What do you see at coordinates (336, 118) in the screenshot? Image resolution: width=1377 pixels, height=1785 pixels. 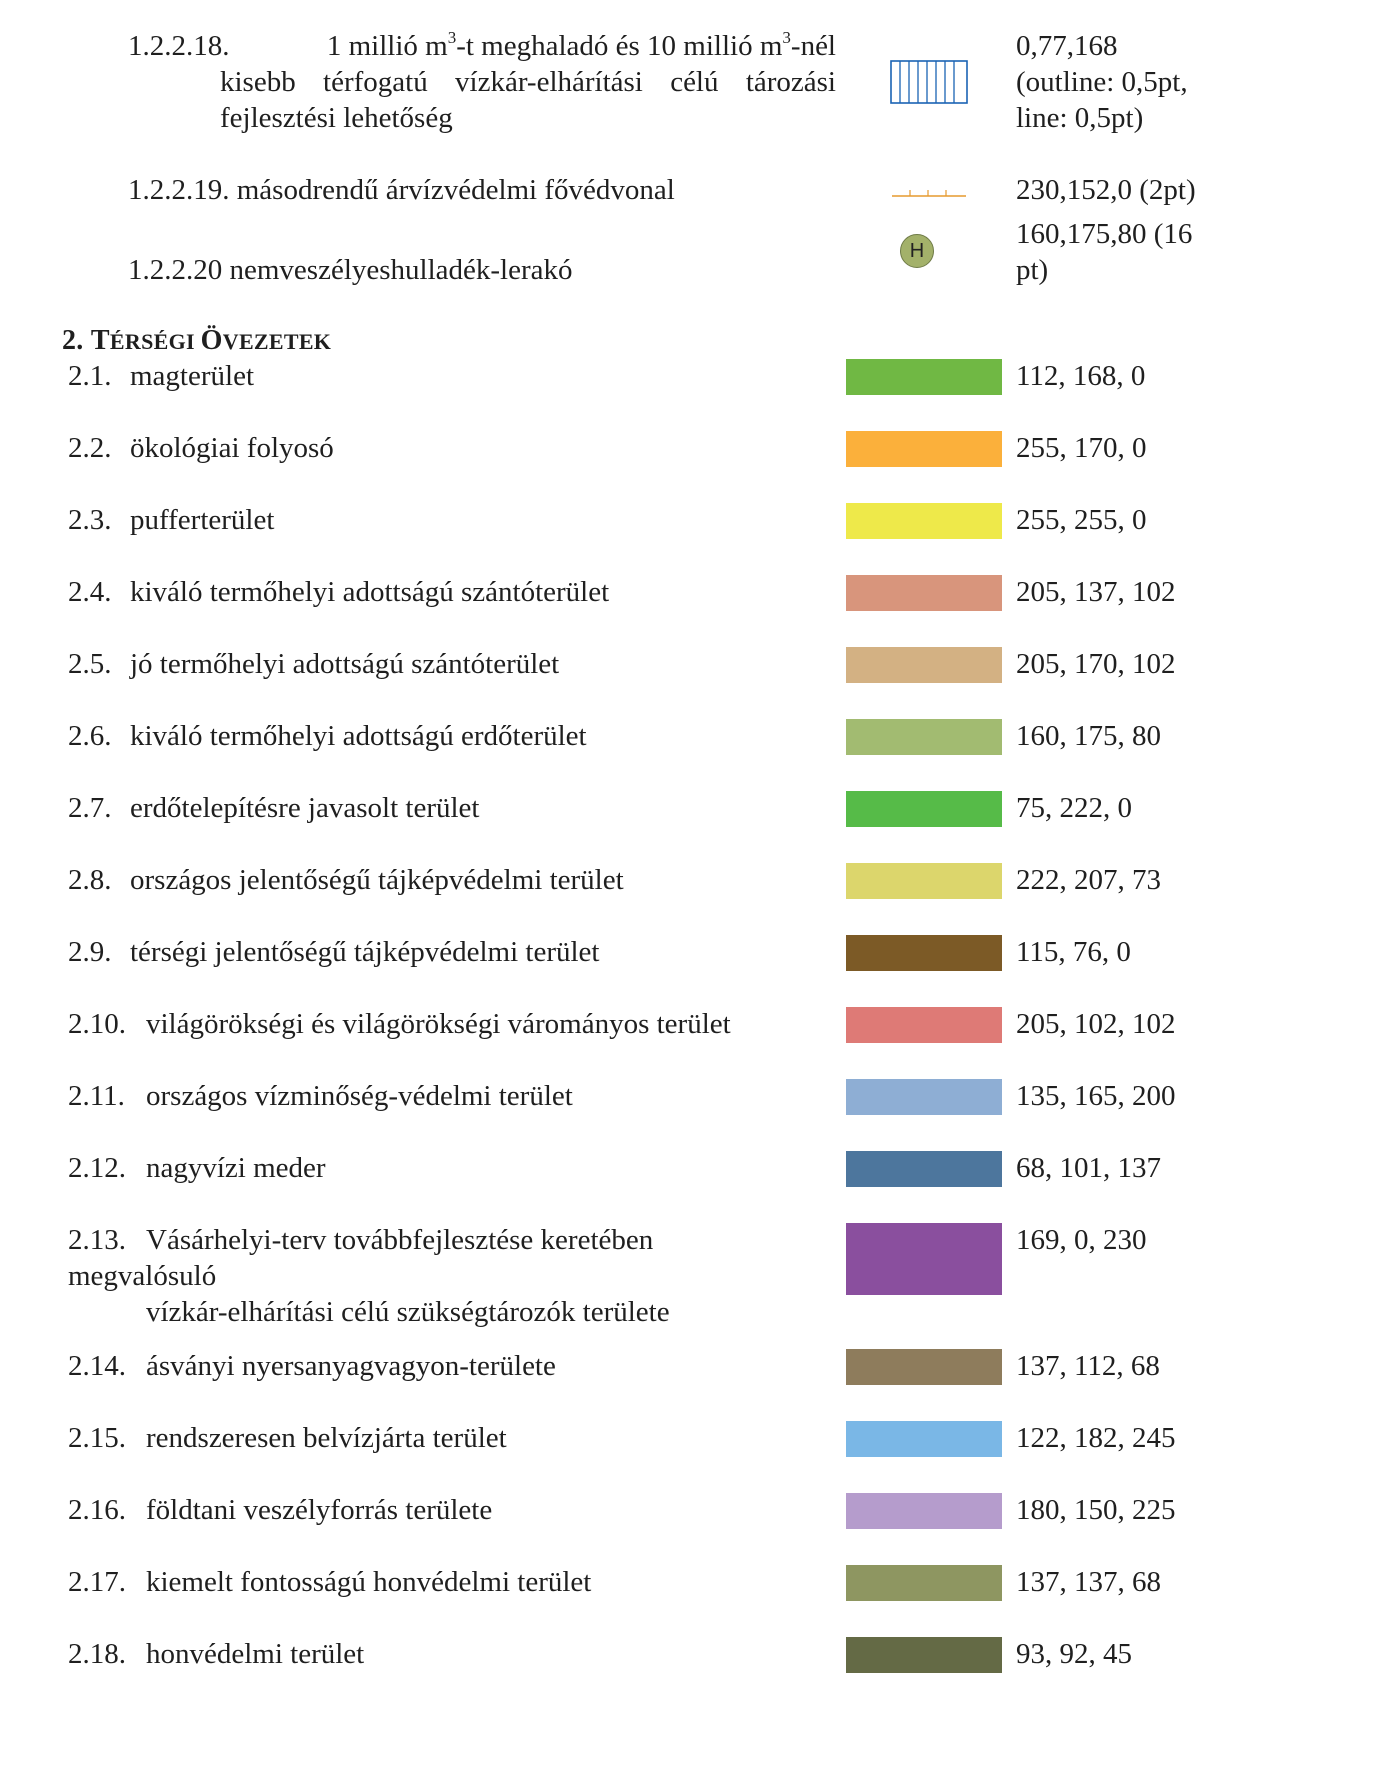 I see `item-18-text-line3: fejlesztési lehetőség` at bounding box center [336, 118].